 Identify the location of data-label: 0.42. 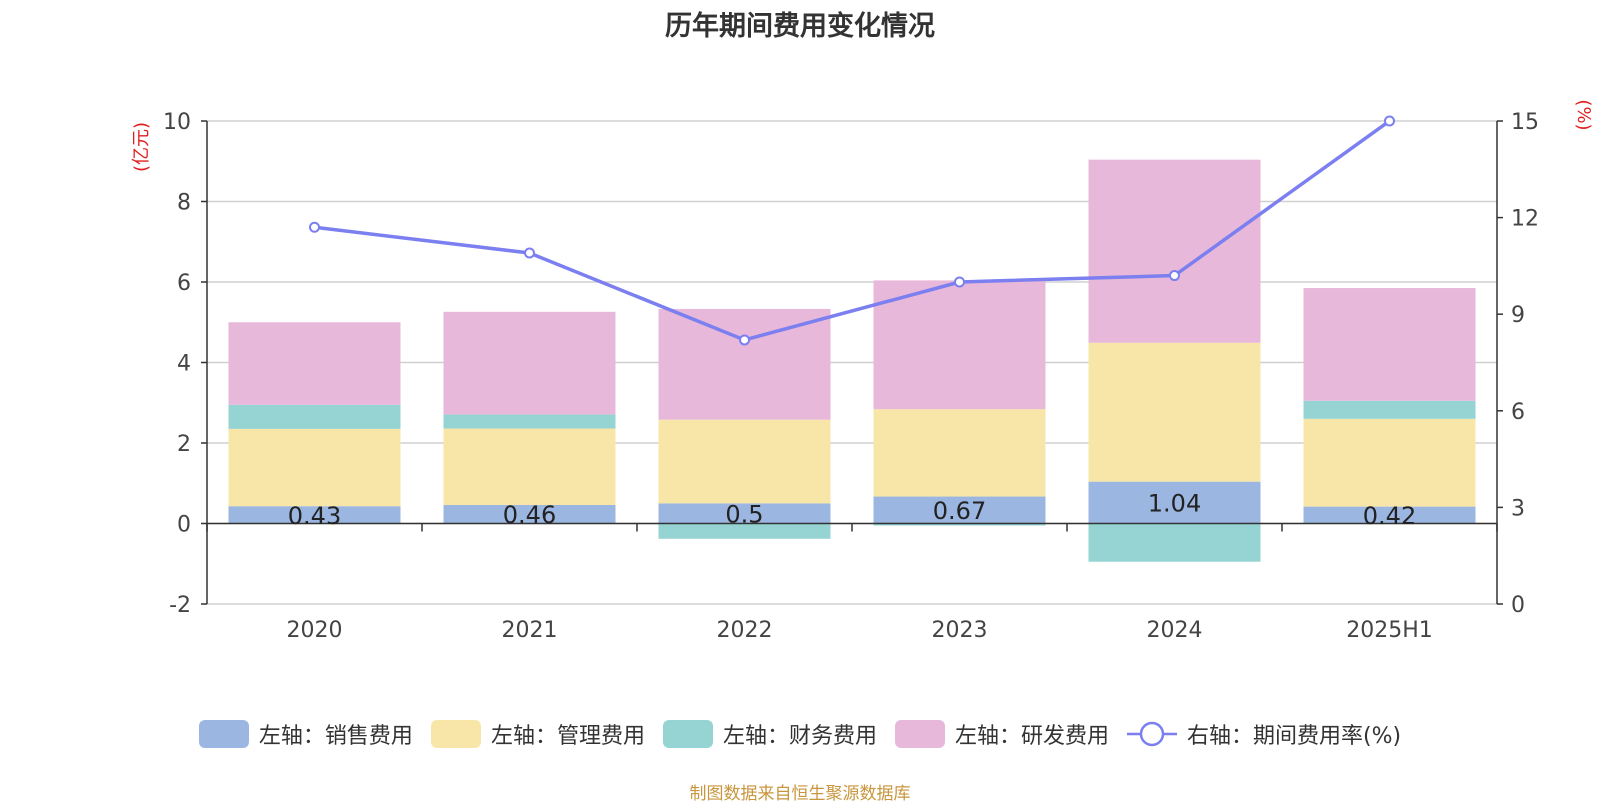
(1389, 516).